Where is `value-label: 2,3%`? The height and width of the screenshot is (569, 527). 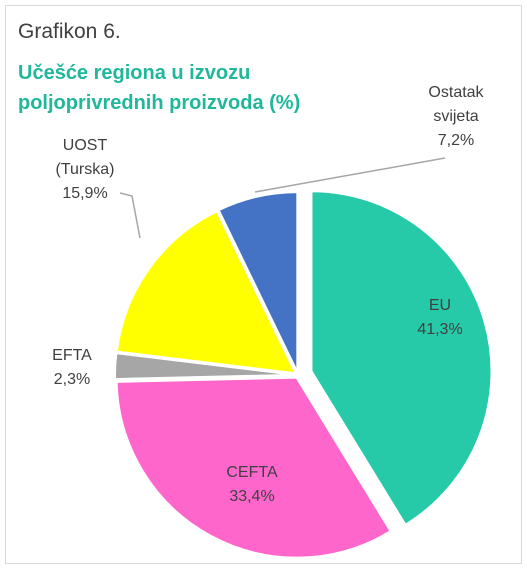
value-label: 2,3% is located at coordinates (72, 379).